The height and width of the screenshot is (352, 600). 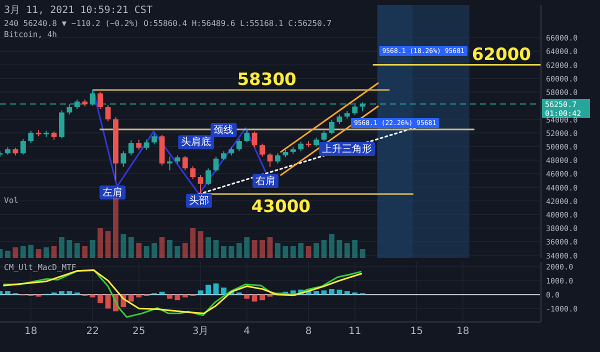 I want to click on chart-title: CM_Ult_MacD_MTF, so click(x=40, y=267).